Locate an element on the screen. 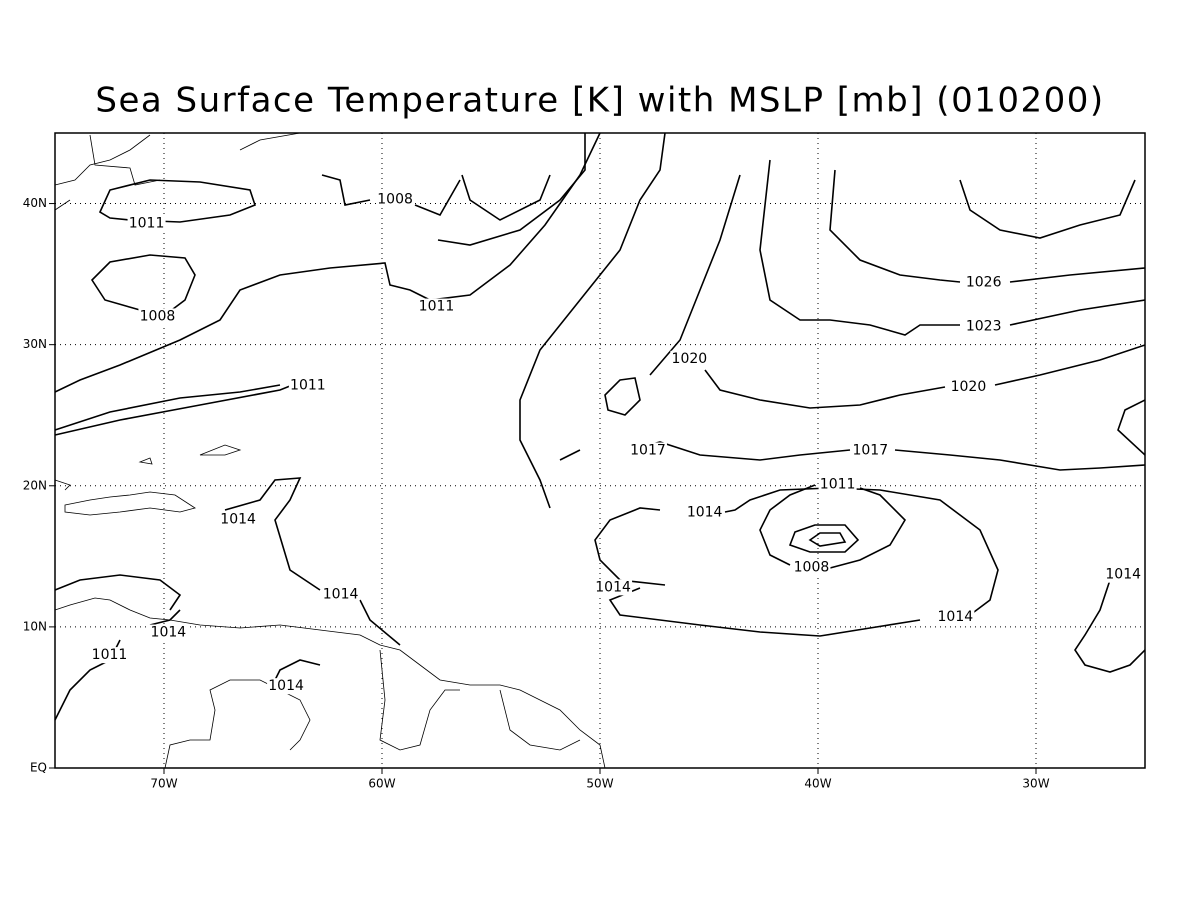  x-tick-label: 60W is located at coordinates (381, 784).